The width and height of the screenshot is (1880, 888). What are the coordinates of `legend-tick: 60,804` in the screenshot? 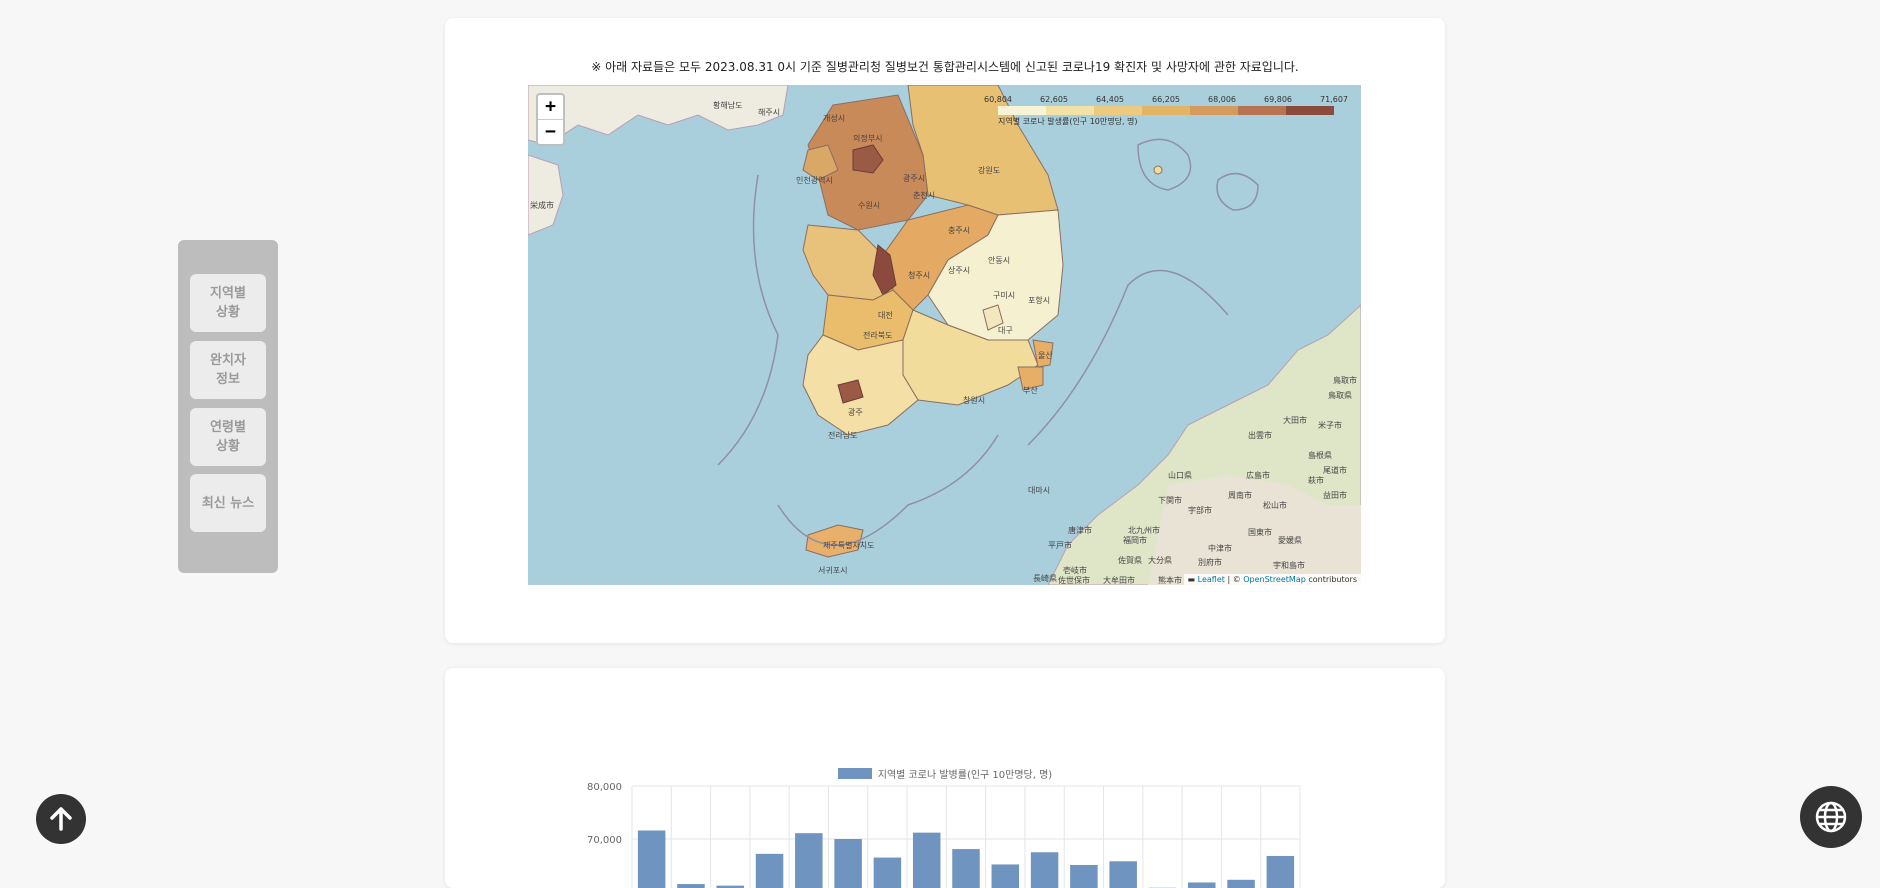 It's located at (998, 99).